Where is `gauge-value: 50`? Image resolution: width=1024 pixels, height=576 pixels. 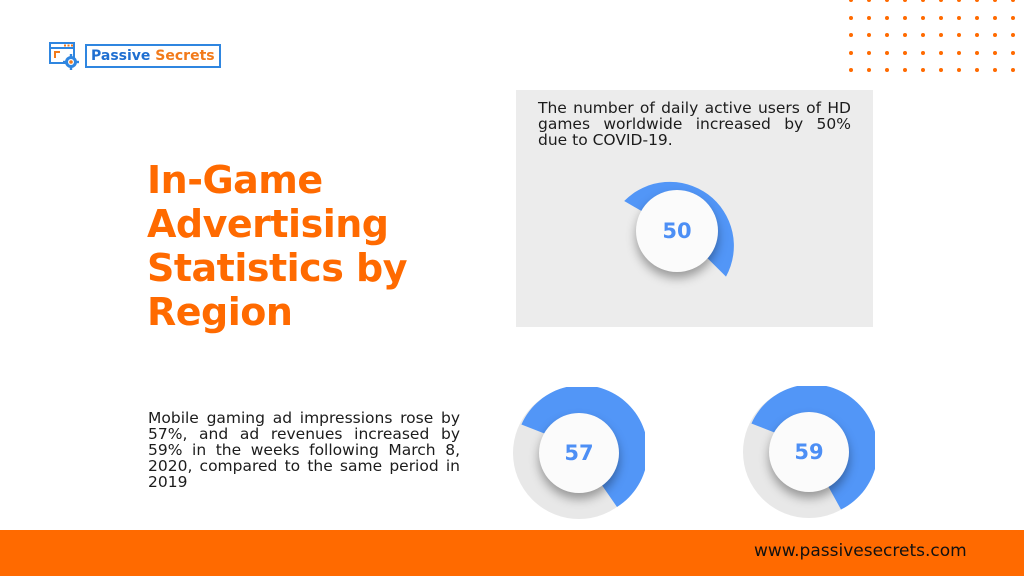
gauge-value: 50 is located at coordinates (677, 231).